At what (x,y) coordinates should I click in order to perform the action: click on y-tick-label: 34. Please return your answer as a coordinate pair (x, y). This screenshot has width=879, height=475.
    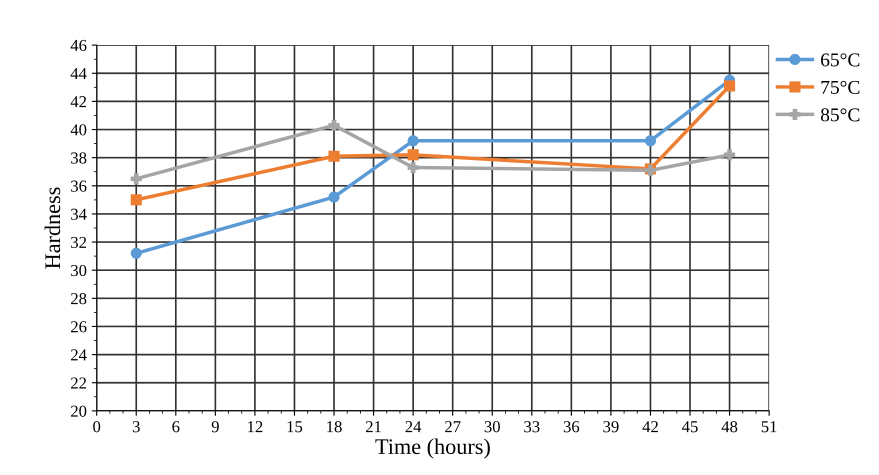
    Looking at the image, I should click on (79, 214).